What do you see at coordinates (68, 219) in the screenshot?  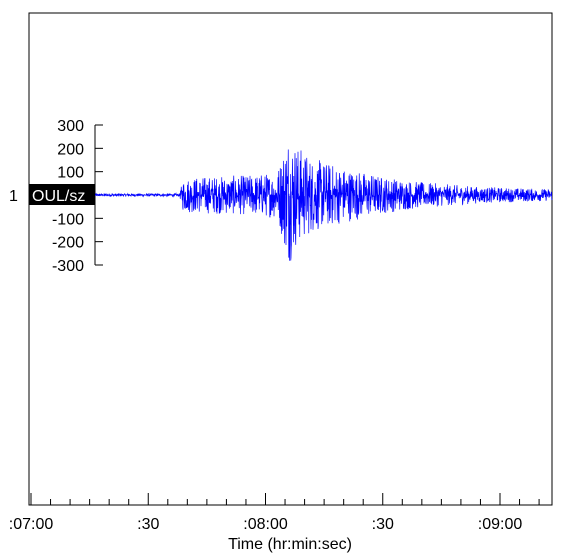 I see `y-tick-label: -100` at bounding box center [68, 219].